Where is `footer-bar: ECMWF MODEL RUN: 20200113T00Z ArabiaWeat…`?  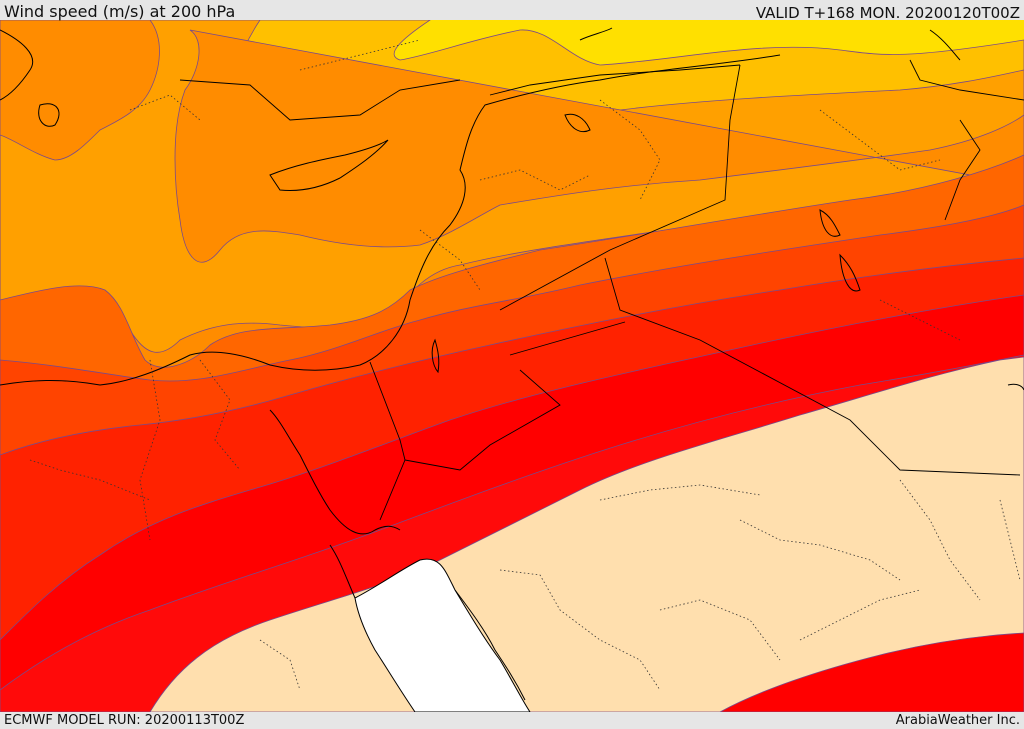 footer-bar: ECMWF MODEL RUN: 20200113T00Z ArabiaWeat… is located at coordinates (512, 720).